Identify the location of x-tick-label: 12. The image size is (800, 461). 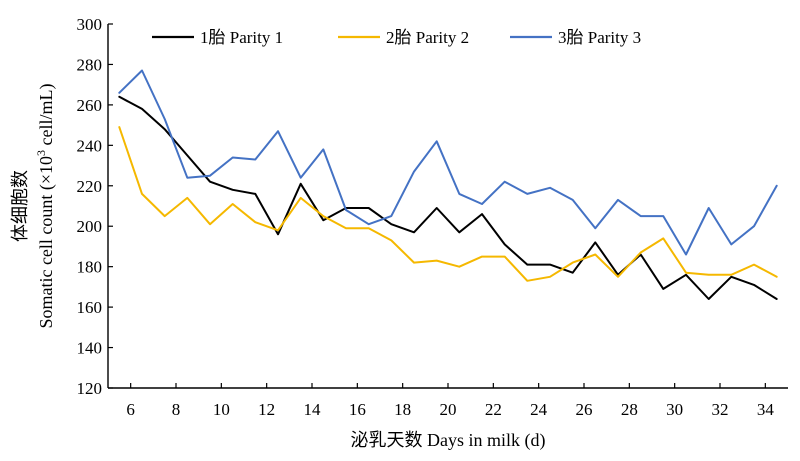
(266, 409).